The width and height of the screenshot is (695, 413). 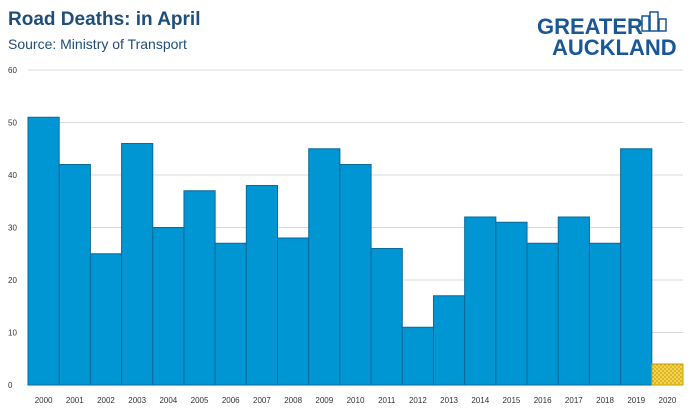 I want to click on bar-2019, so click(x=636, y=267).